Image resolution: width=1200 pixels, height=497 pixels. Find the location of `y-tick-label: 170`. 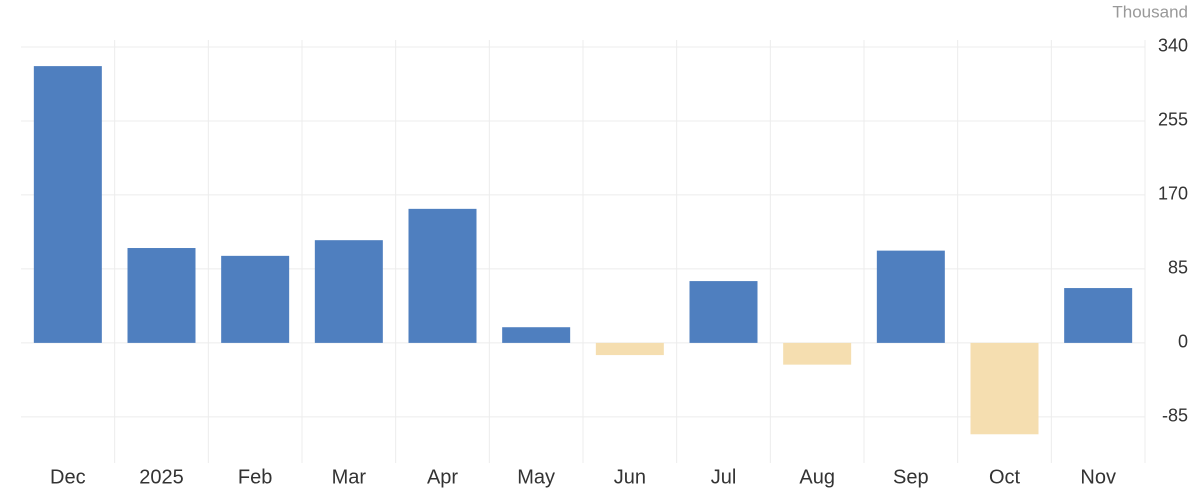

y-tick-label: 170 is located at coordinates (1173, 194).